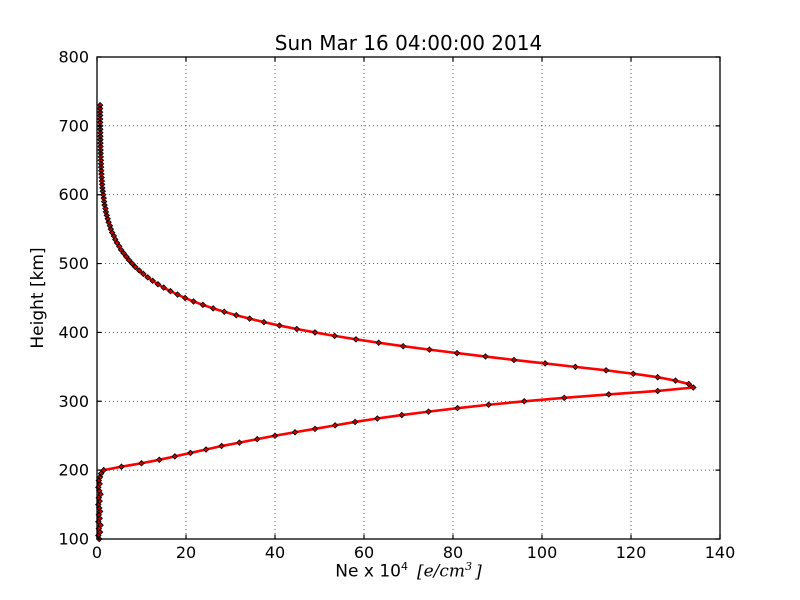 The image size is (800, 600). What do you see at coordinates (404, 566) in the screenshot?
I see `x-axis-label-exponent: 4` at bounding box center [404, 566].